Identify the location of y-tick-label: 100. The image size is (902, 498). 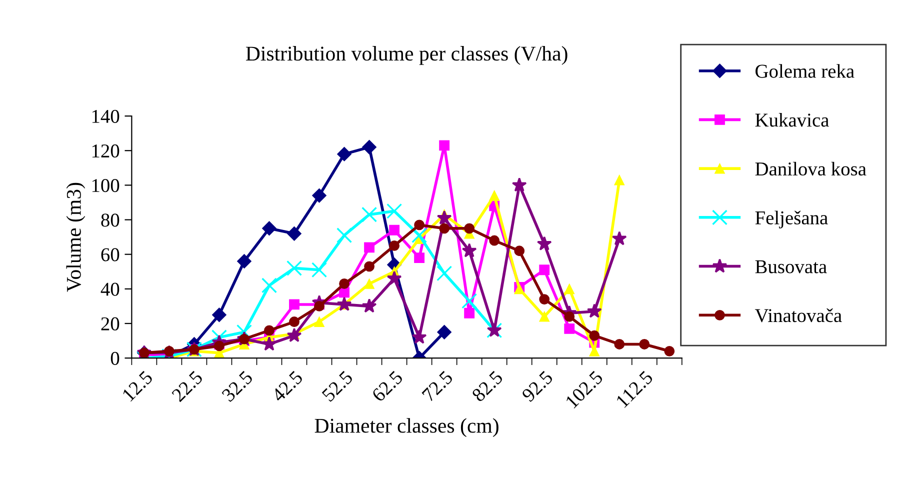
(106, 185).